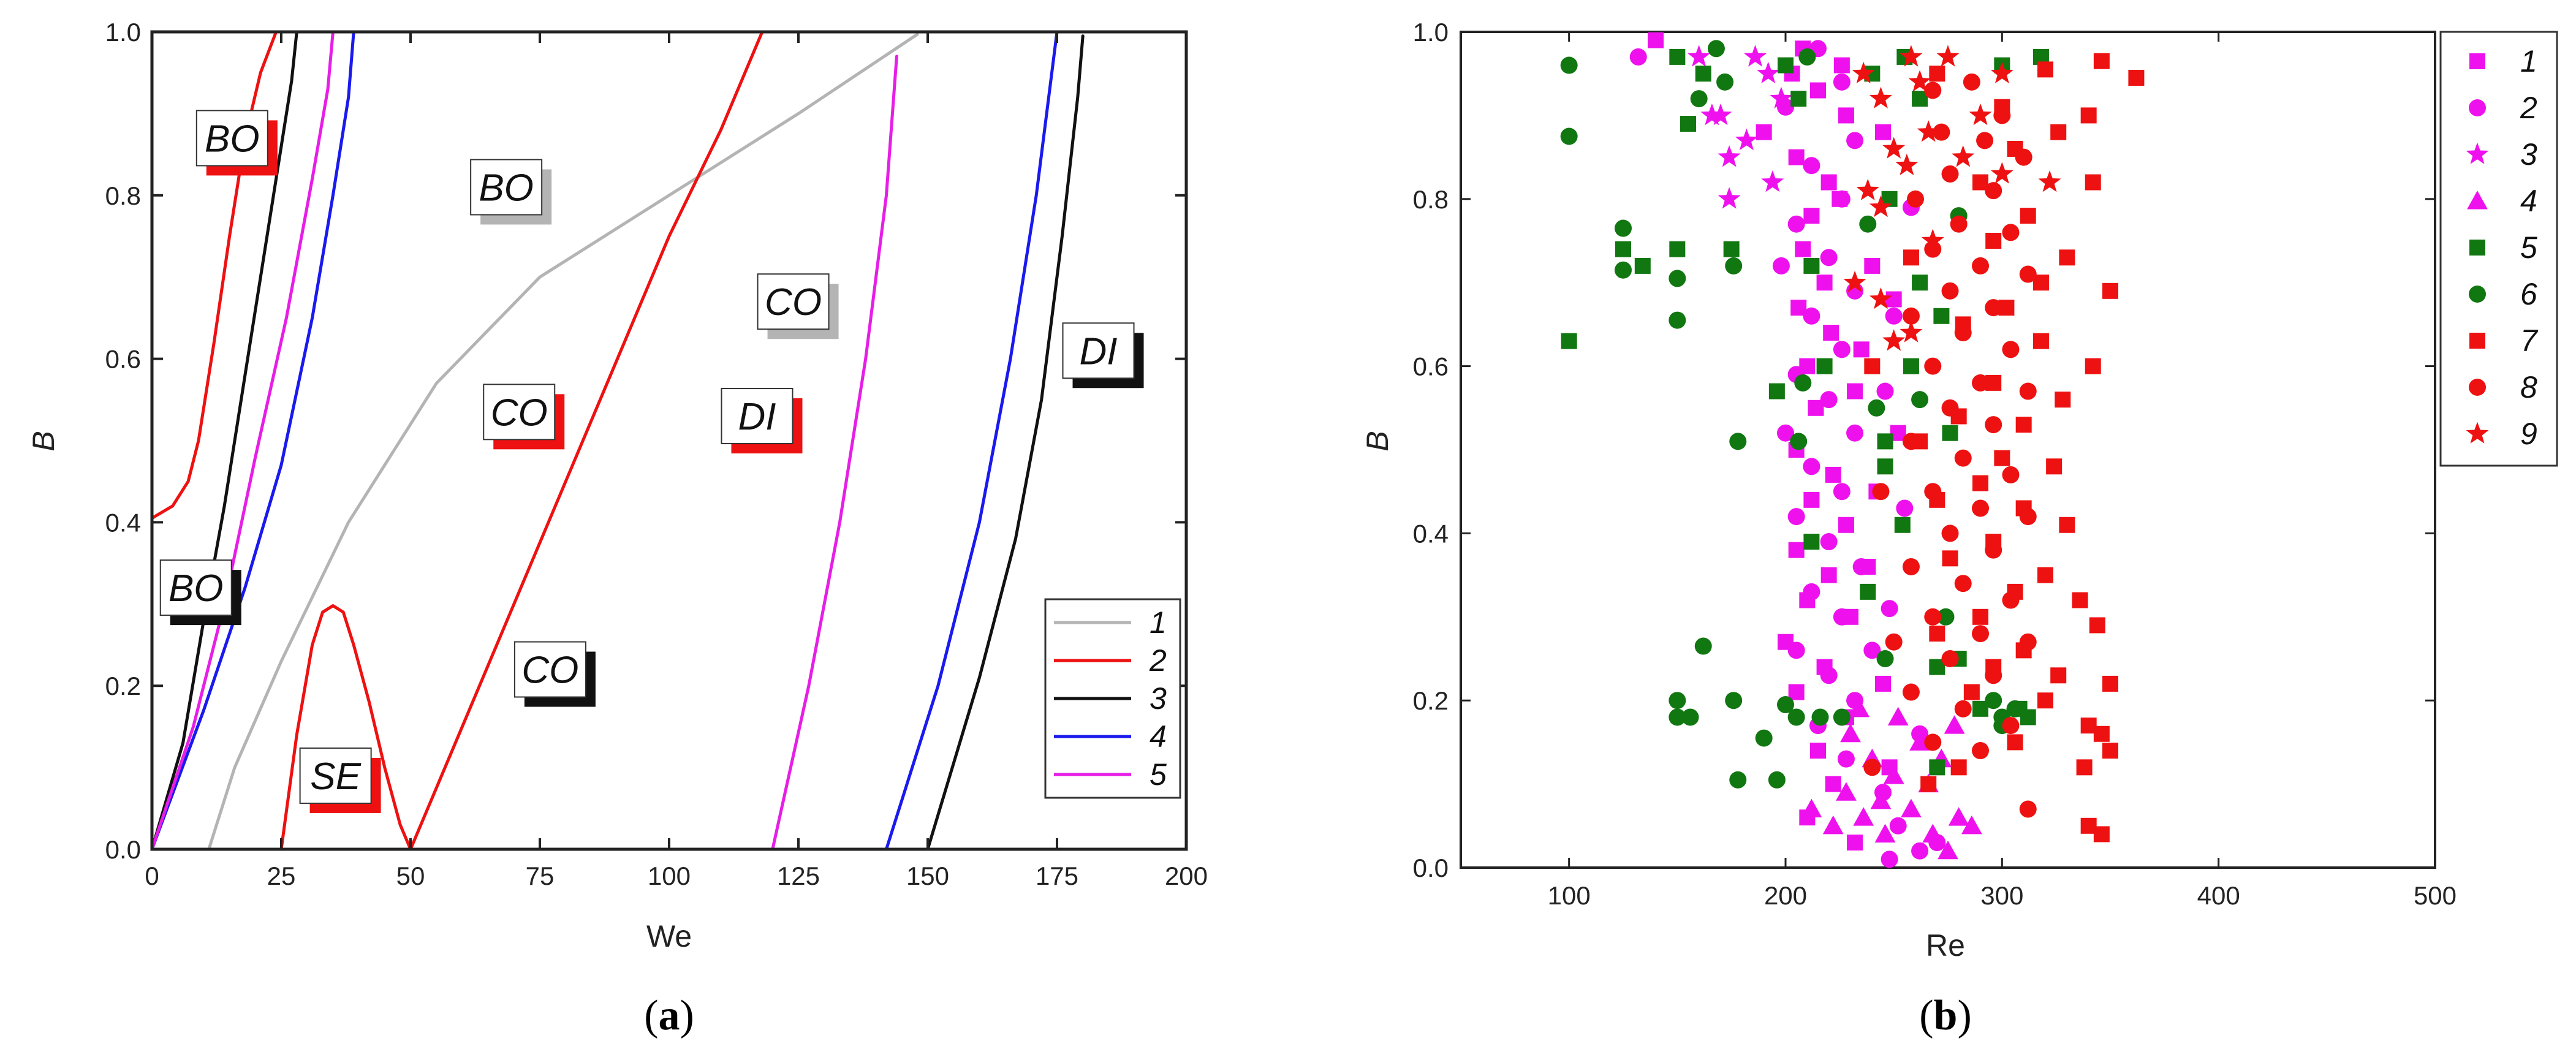 Image resolution: width=2576 pixels, height=1049 pixels. Describe the element at coordinates (2498, 249) in the screenshot. I see `panel-b-legend-box` at that location.